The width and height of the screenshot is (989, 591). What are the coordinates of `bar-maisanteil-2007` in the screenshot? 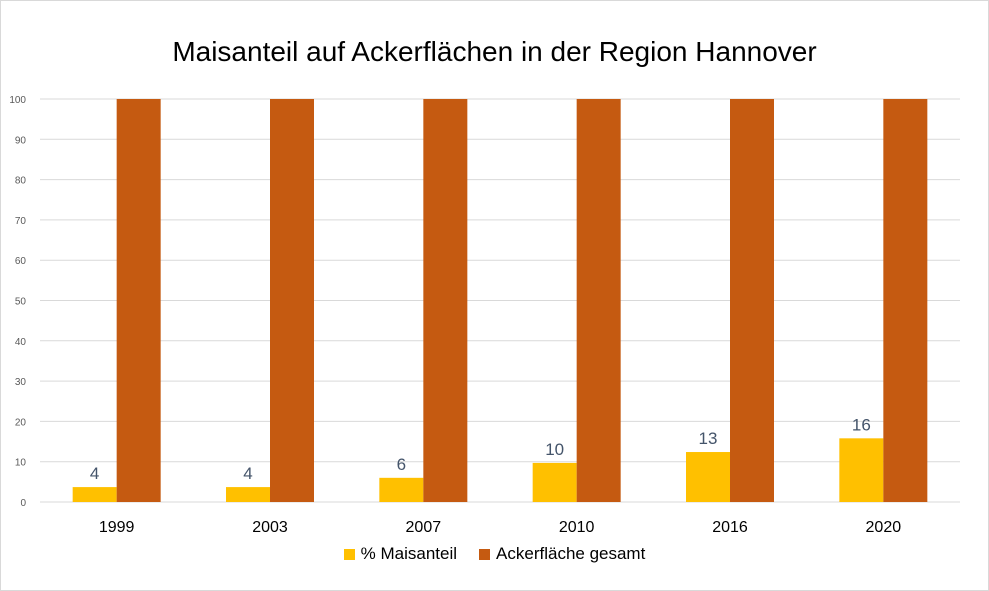 It's located at (401, 489).